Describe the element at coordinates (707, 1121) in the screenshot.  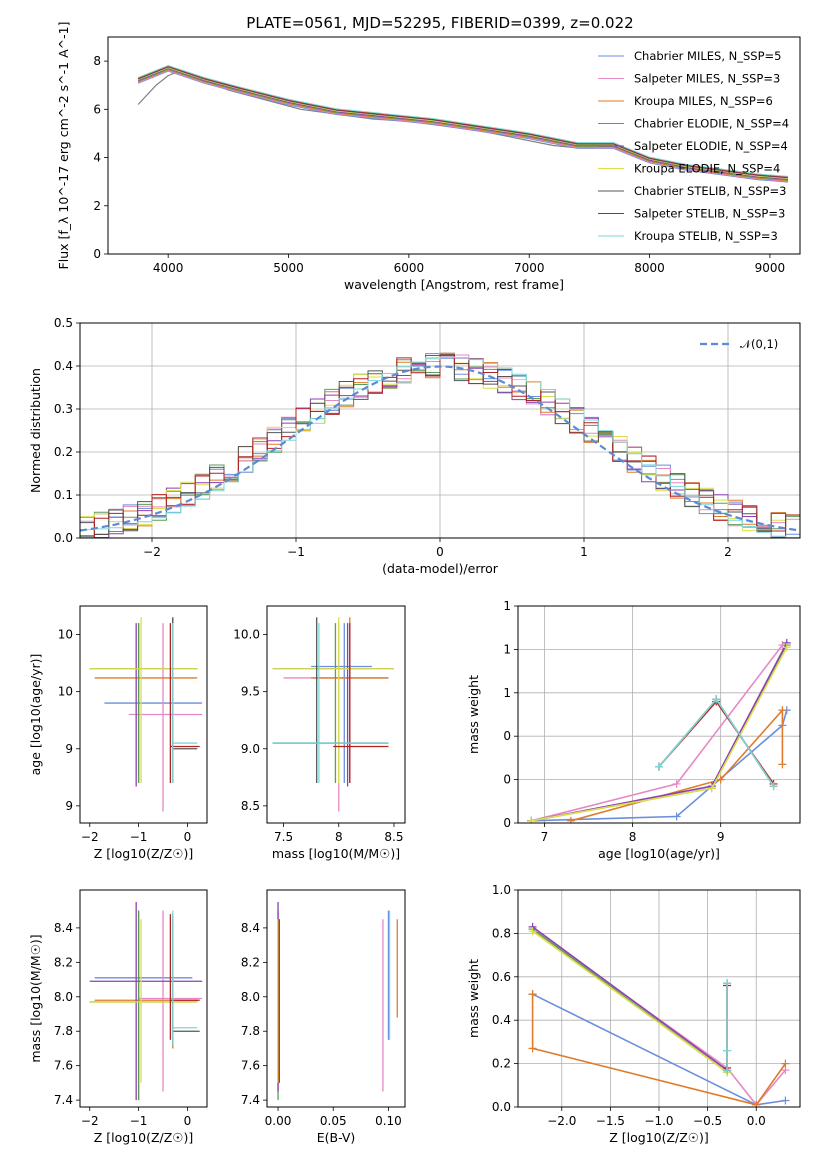
I see `x-tick-label: −0.5` at that location.